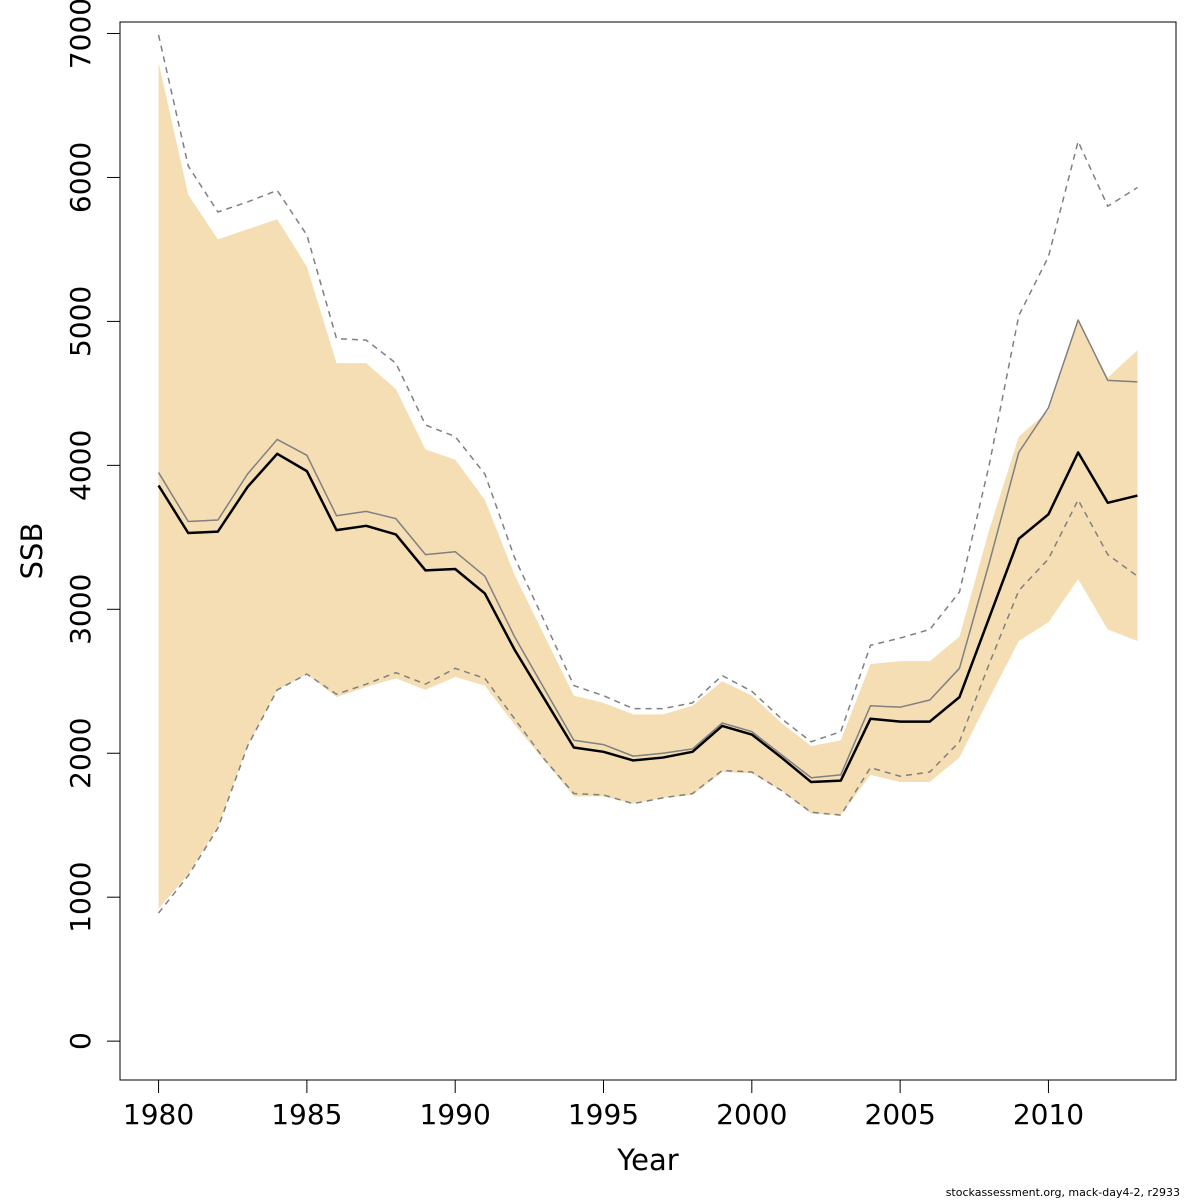 The image size is (1200, 1200). I want to click on x-tick-label: 2010, so click(1048, 1114).